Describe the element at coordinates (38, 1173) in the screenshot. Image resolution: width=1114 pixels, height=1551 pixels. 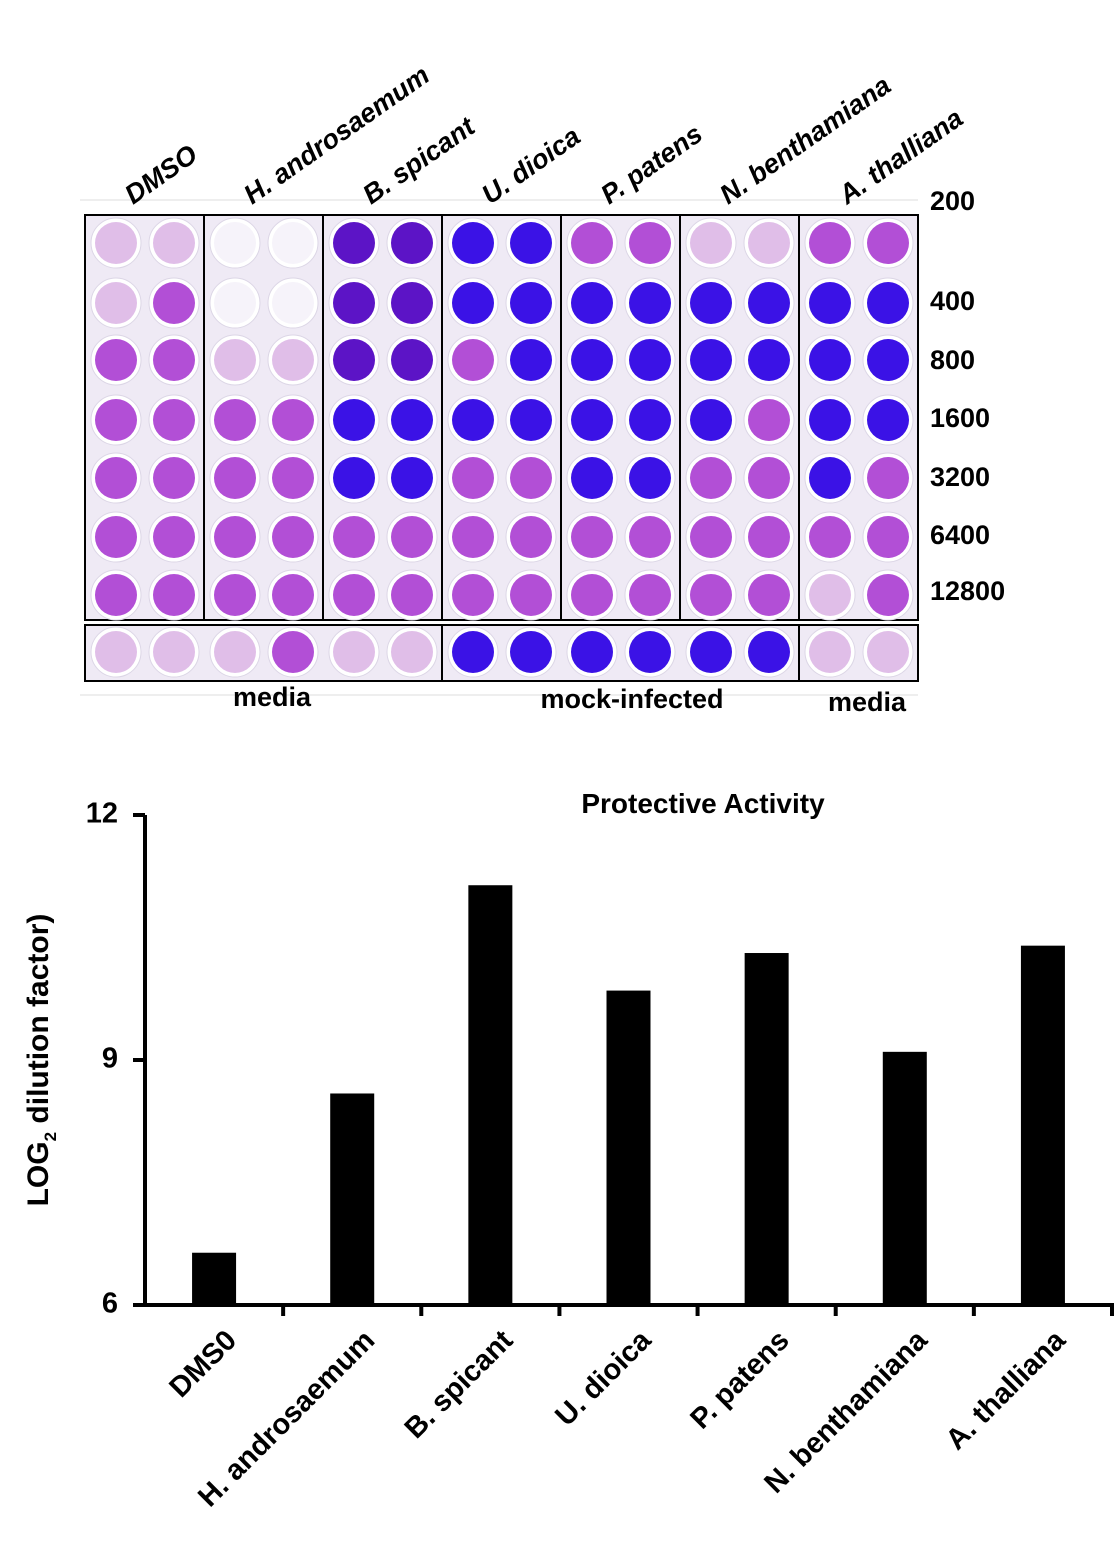
I see `y-label-text: LOG` at that location.